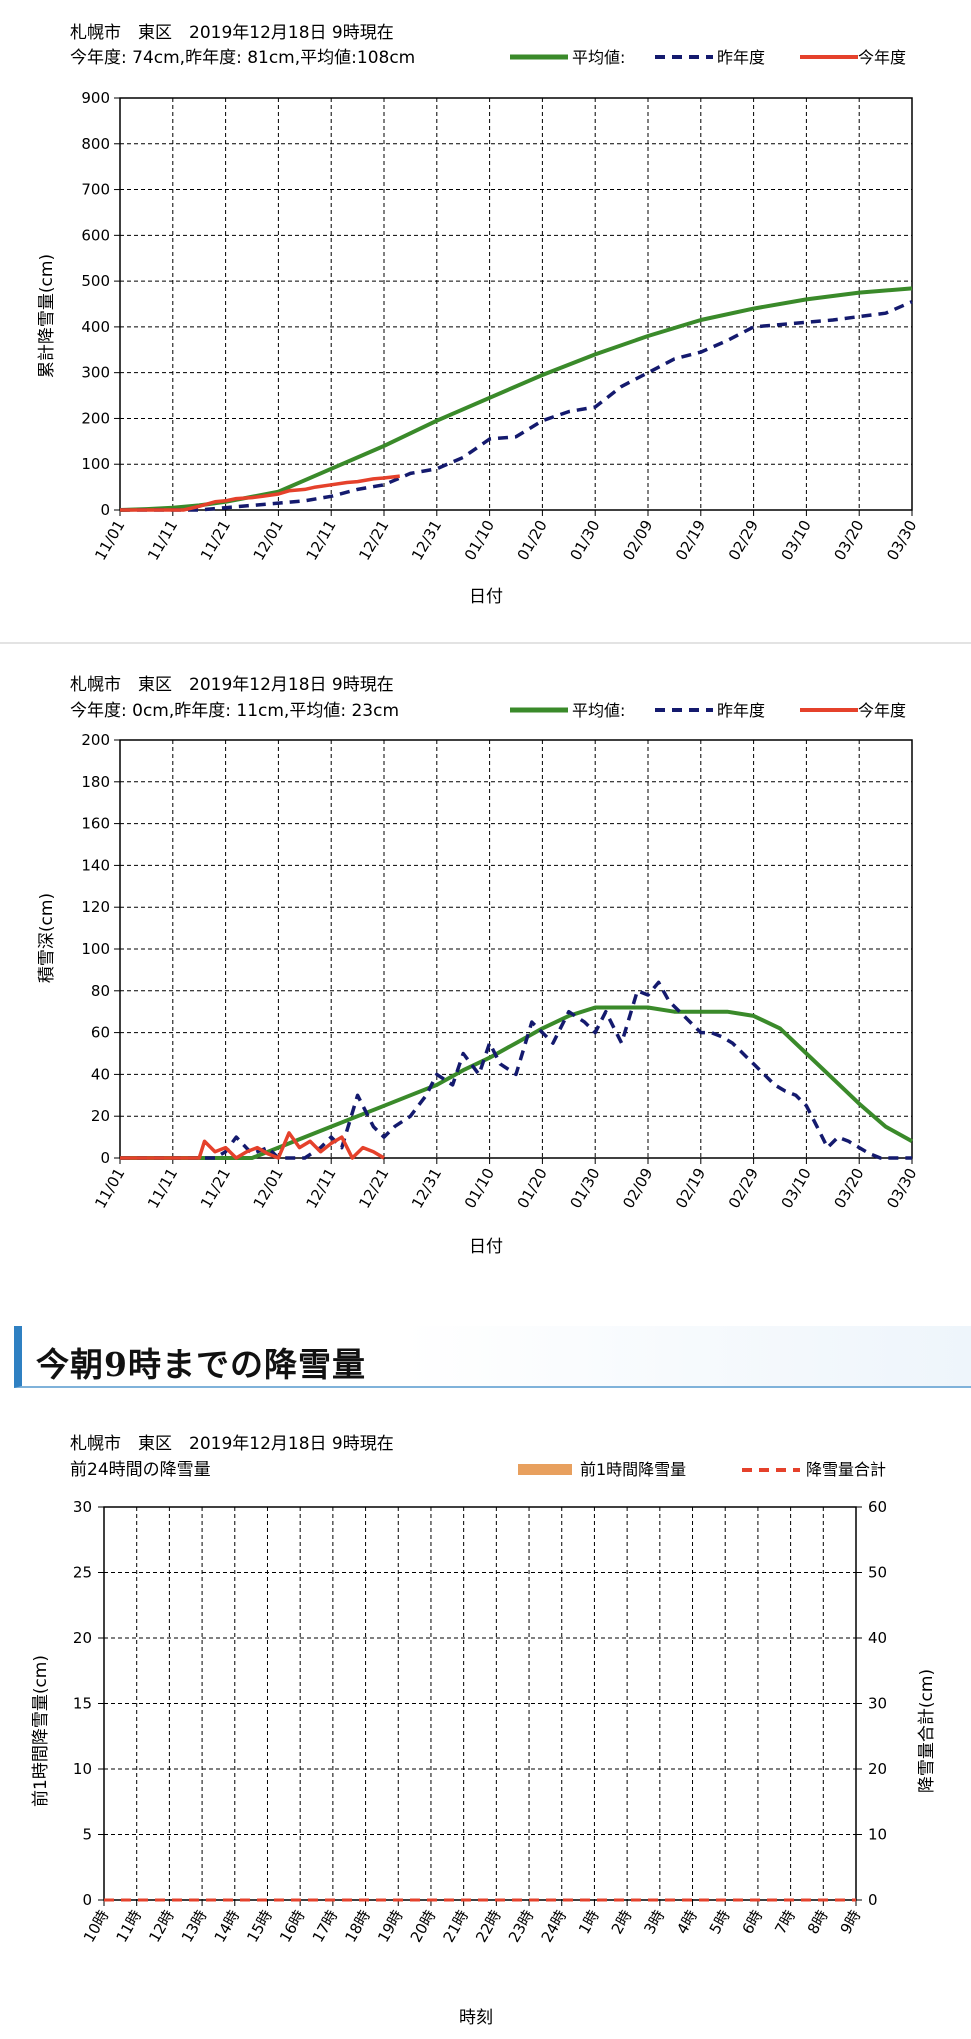 Image resolution: width=971 pixels, height=2039 pixels. What do you see at coordinates (485, 643) in the screenshot?
I see `section-divider` at bounding box center [485, 643].